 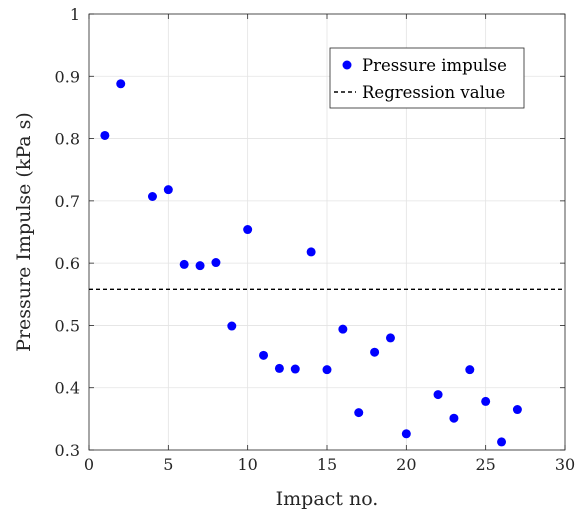 What do you see at coordinates (67, 263) in the screenshot?
I see `y-tick-label: 0.6` at bounding box center [67, 263].